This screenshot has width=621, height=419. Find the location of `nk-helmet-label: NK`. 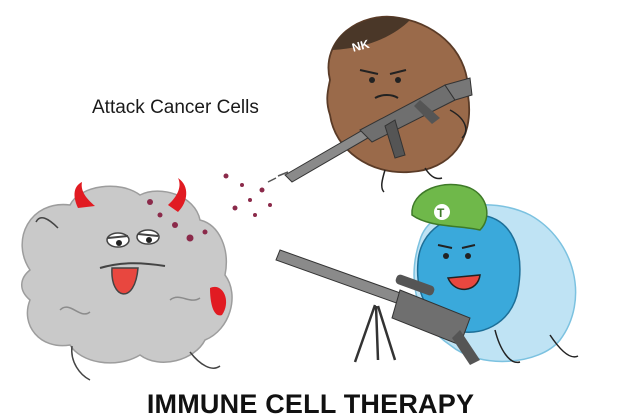

nk-helmet-label: NK is located at coordinates (360, 46).